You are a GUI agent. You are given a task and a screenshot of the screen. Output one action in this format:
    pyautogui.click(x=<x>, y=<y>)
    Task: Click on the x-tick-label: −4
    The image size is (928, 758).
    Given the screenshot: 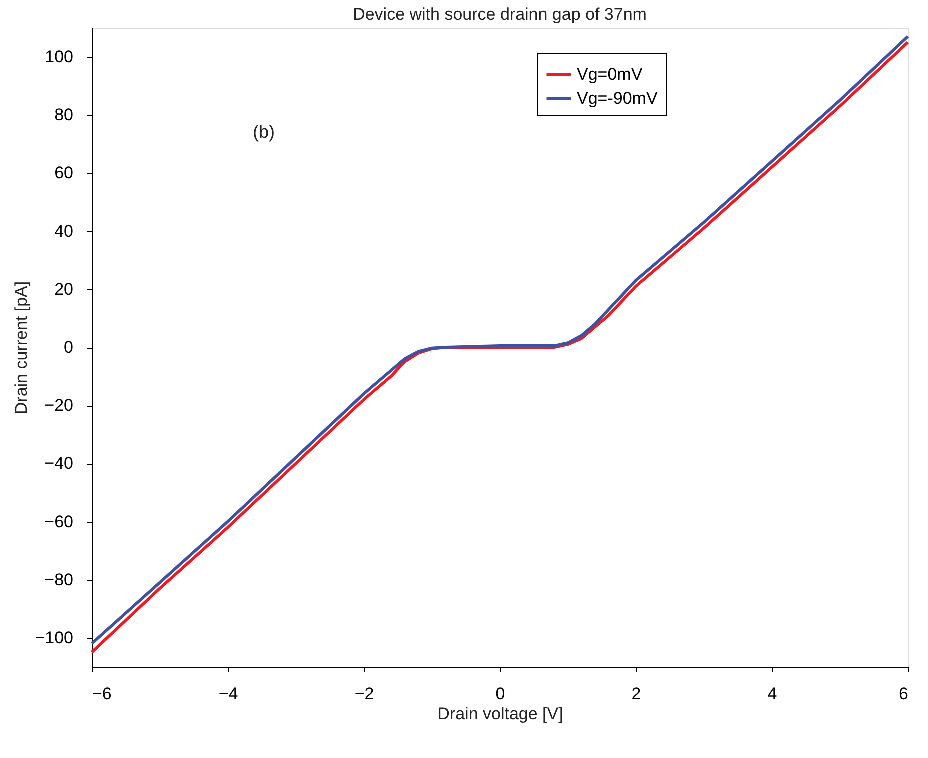 What is the action you would take?
    pyautogui.click(x=228, y=694)
    